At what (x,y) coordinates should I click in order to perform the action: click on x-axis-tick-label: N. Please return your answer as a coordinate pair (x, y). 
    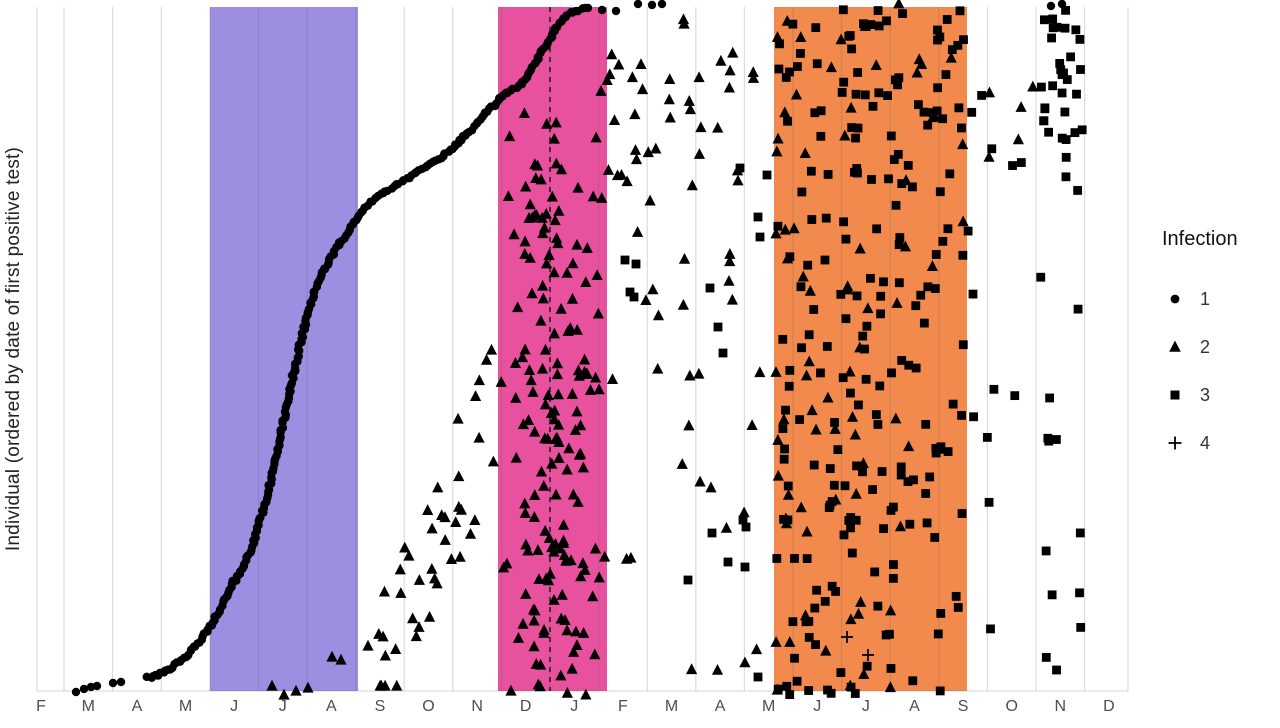
    Looking at the image, I should click on (477, 706).